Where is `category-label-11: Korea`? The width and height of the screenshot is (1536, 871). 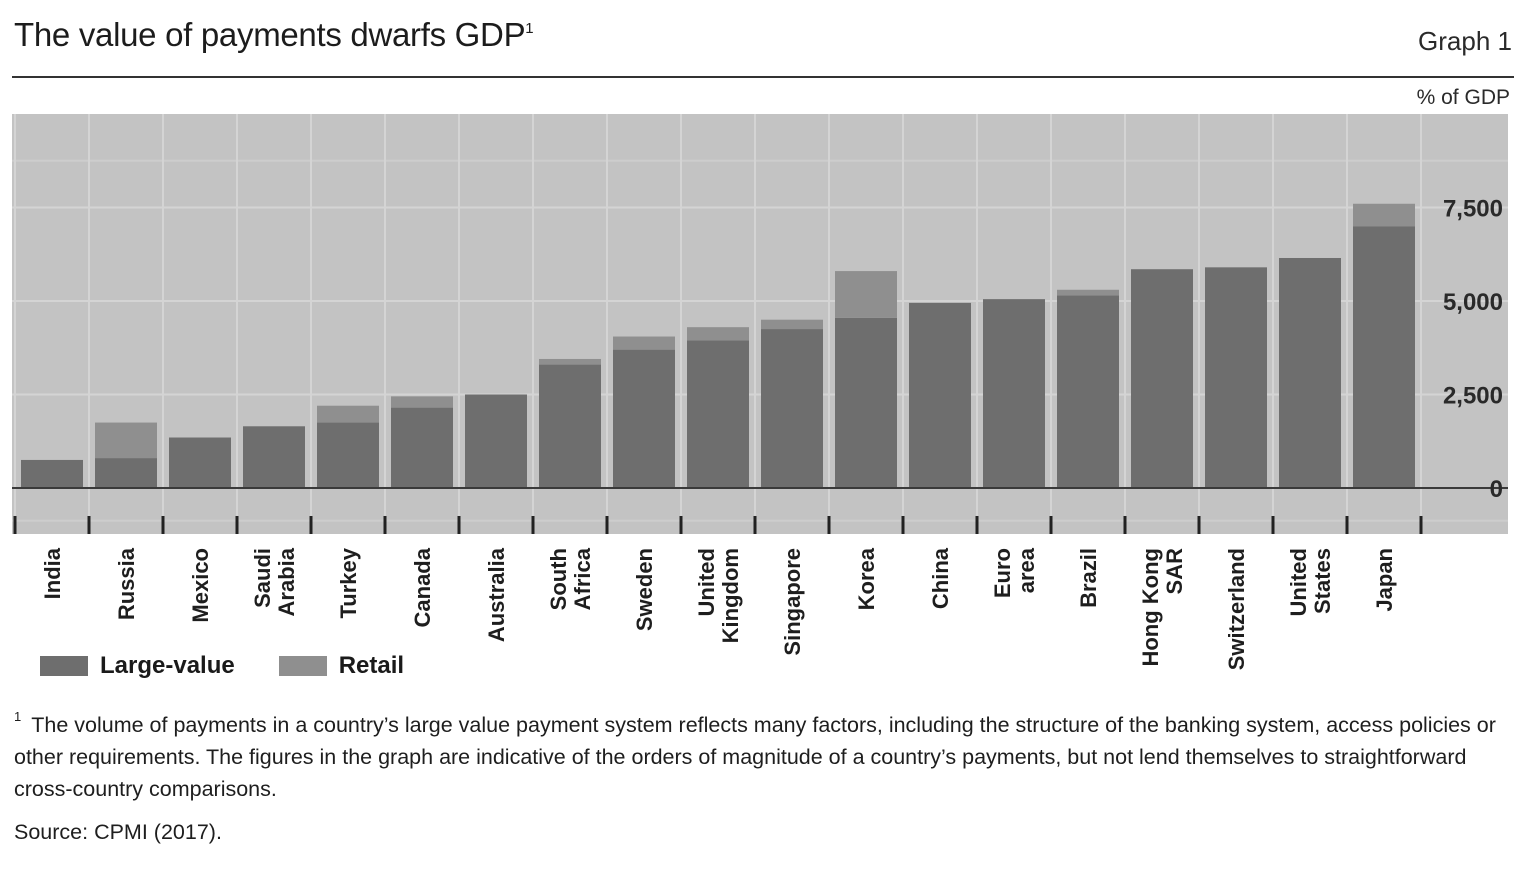
category-label-11: Korea is located at coordinates (866, 578).